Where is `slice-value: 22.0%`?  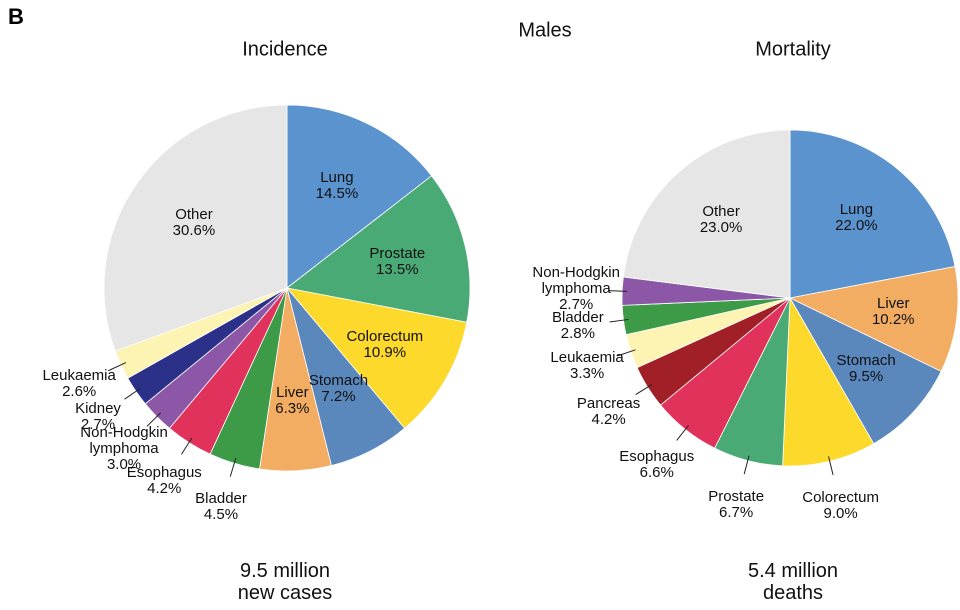
slice-value: 22.0% is located at coordinates (856, 225).